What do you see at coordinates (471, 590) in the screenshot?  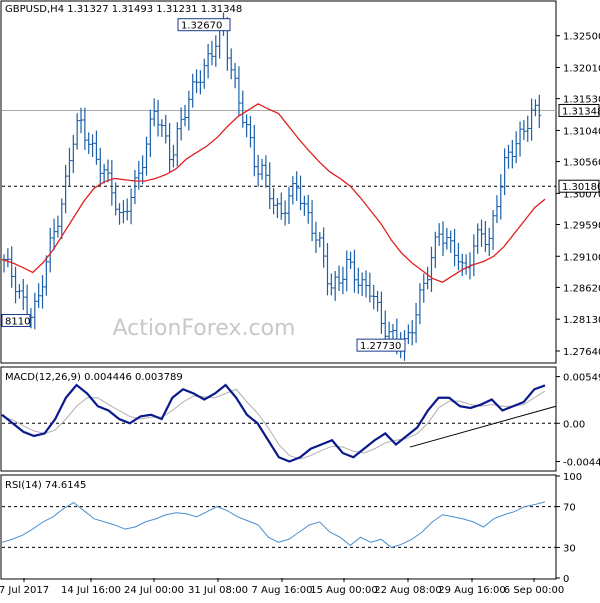 I see `x-tick-label: 29 Aug 16:00` at bounding box center [471, 590].